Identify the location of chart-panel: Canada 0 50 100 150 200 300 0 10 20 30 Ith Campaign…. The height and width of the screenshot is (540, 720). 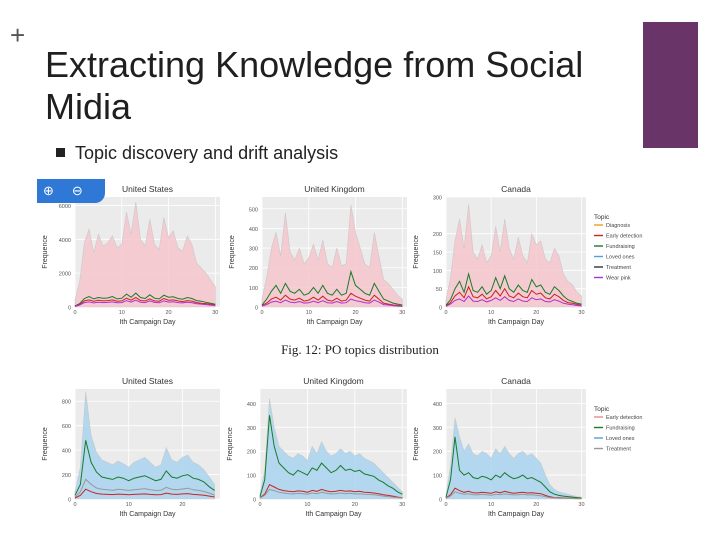
(527, 255).